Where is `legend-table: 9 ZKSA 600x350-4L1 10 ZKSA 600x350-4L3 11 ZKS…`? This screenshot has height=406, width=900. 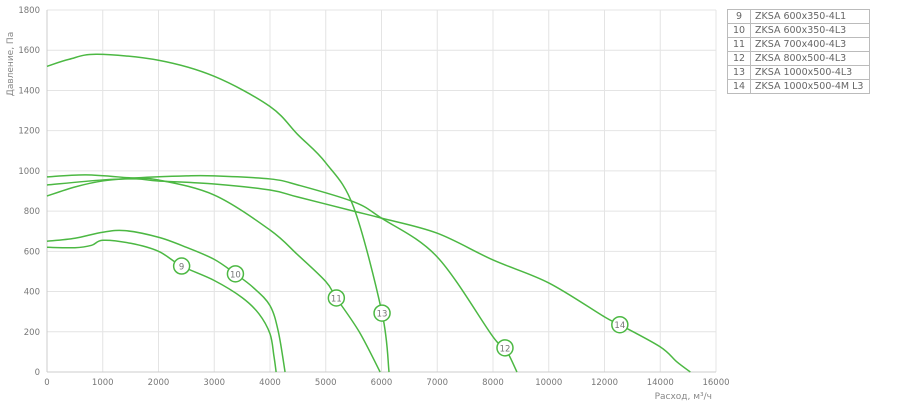
legend-table: 9 ZKSA 600x350-4L1 10 ZKSA 600x350-4L3 11 ZKS… is located at coordinates (798, 51).